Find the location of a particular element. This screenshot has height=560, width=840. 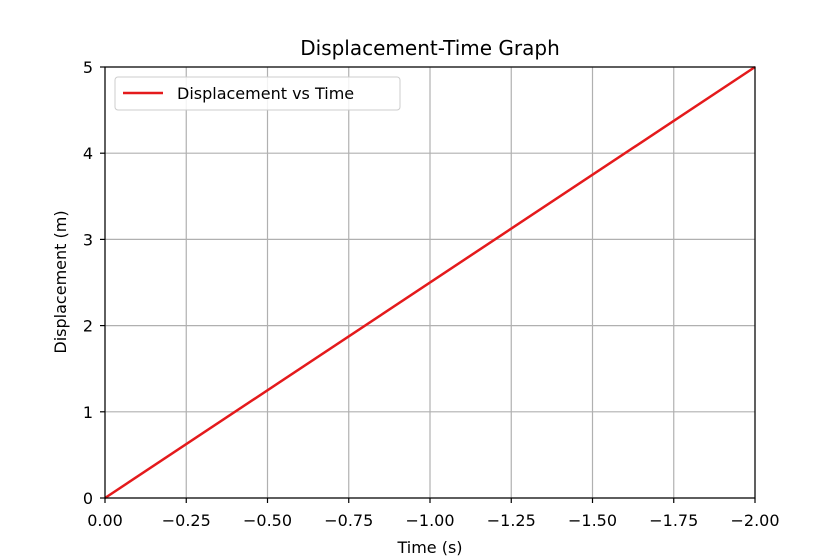

x-tick-label-6: −1.50 is located at coordinates (592, 520).